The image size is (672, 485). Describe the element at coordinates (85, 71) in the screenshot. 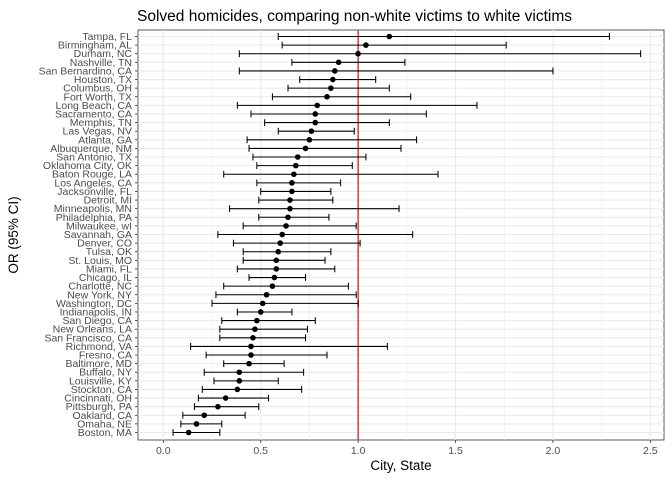

I see `y-tick-label: San Bernardino, CA` at that location.